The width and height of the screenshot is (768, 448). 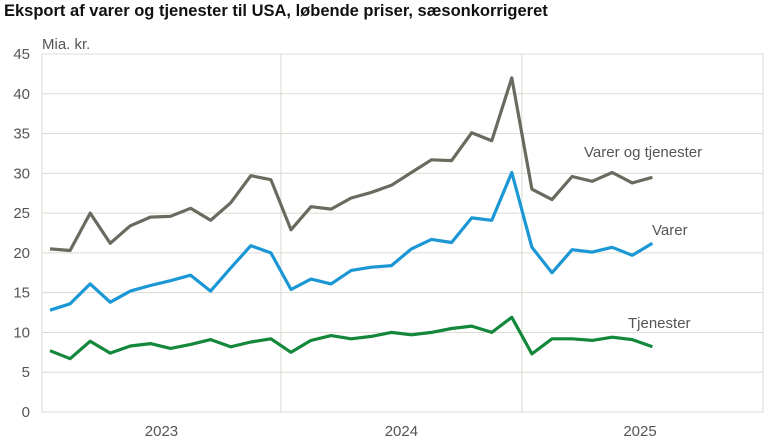 What do you see at coordinates (21, 134) in the screenshot?
I see `y-tick-label: 35` at bounding box center [21, 134].